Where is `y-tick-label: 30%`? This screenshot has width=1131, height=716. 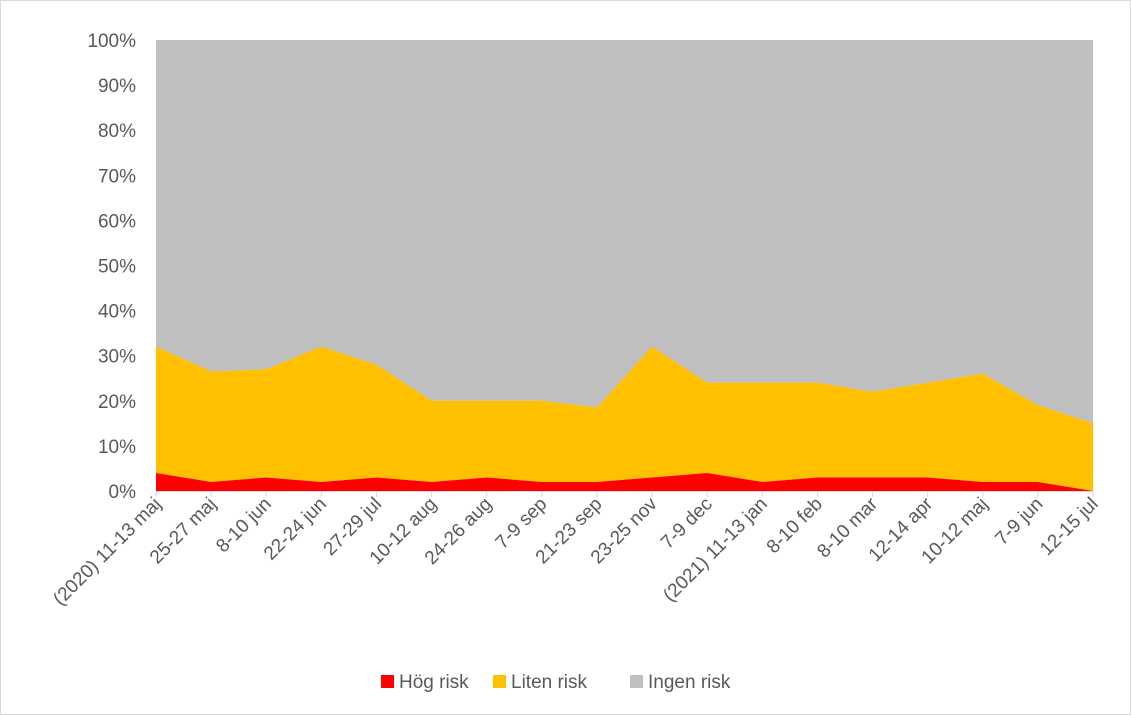
y-tick-label: 30% is located at coordinates (117, 357).